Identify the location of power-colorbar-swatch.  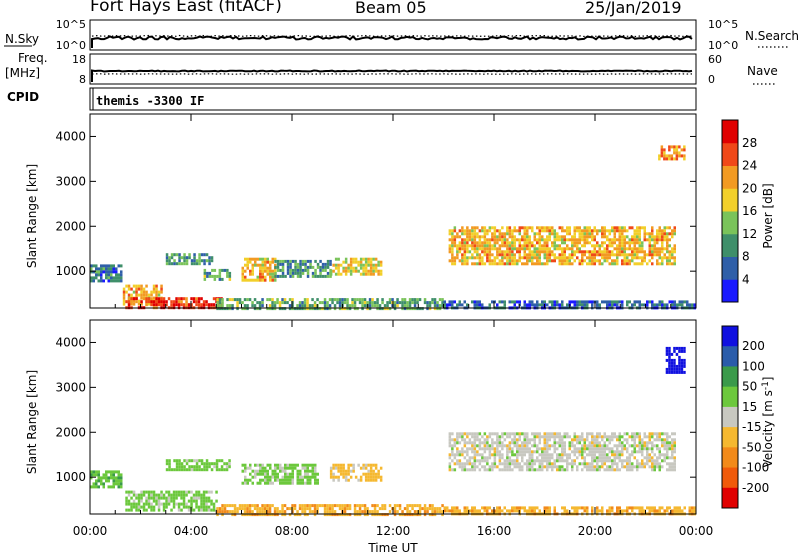
(730, 132).